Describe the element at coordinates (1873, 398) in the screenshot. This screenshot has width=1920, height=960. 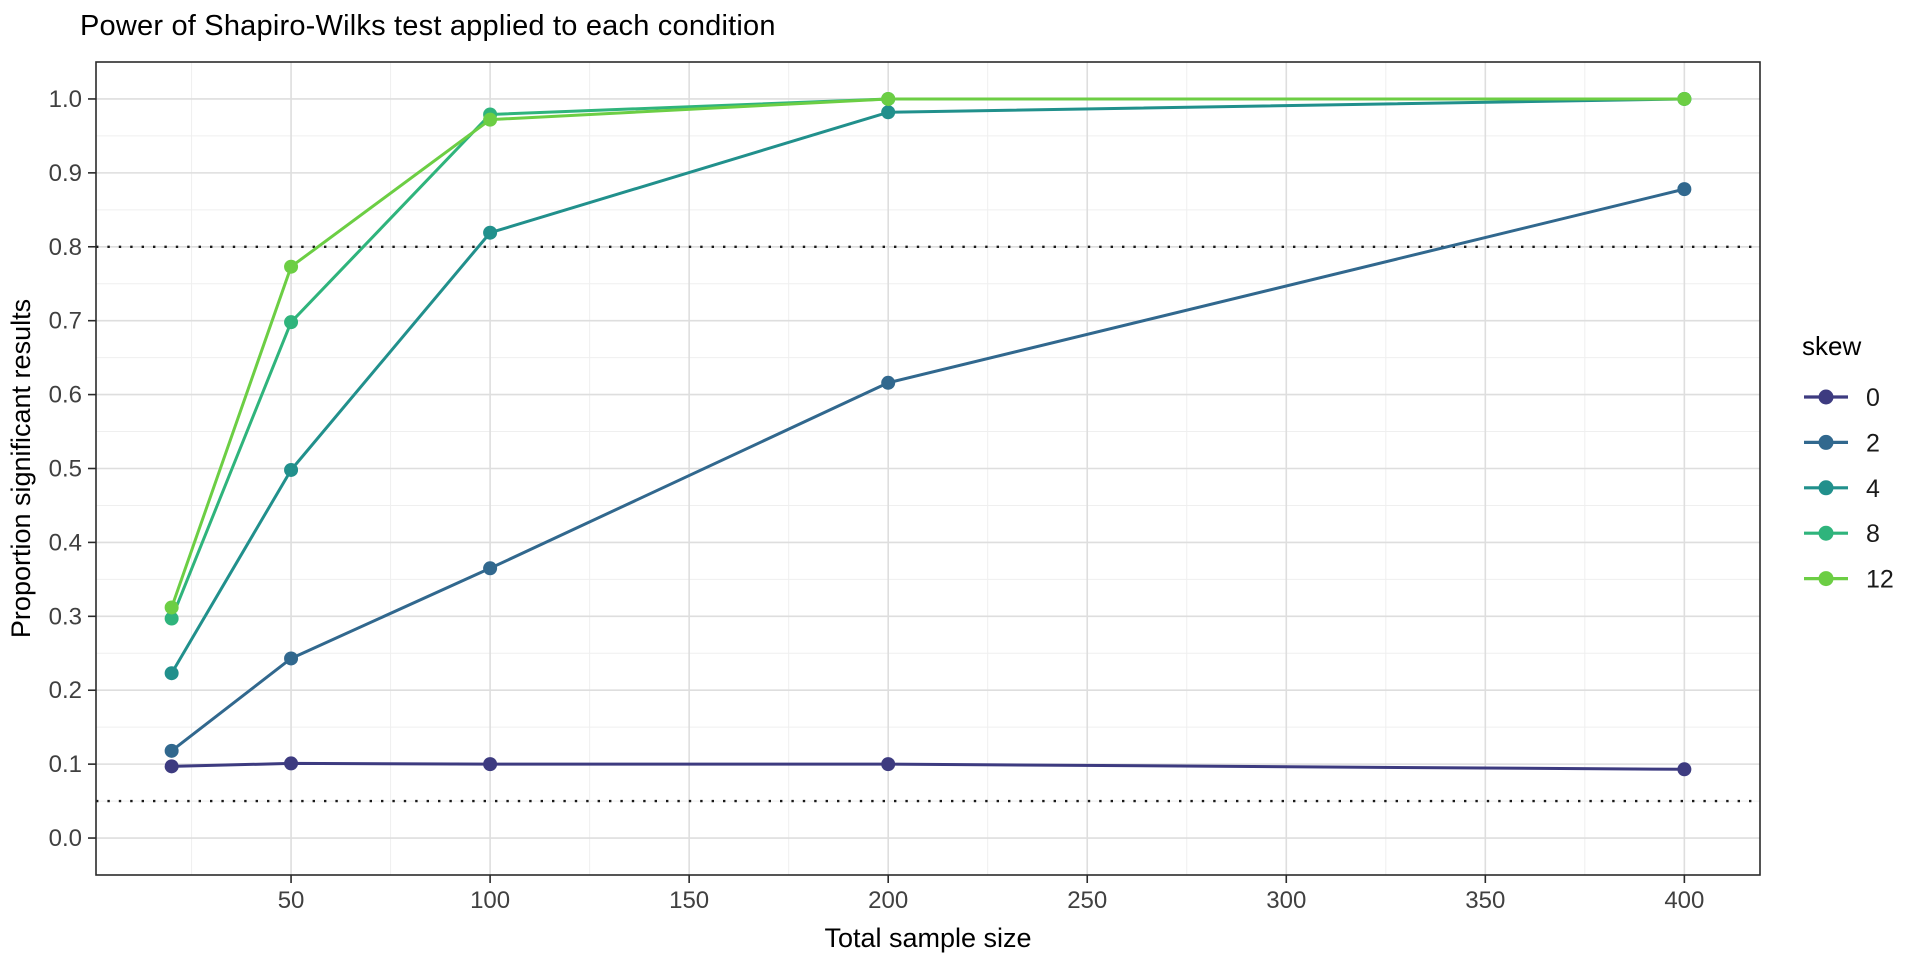
I see `legend-item-label: 0` at that location.